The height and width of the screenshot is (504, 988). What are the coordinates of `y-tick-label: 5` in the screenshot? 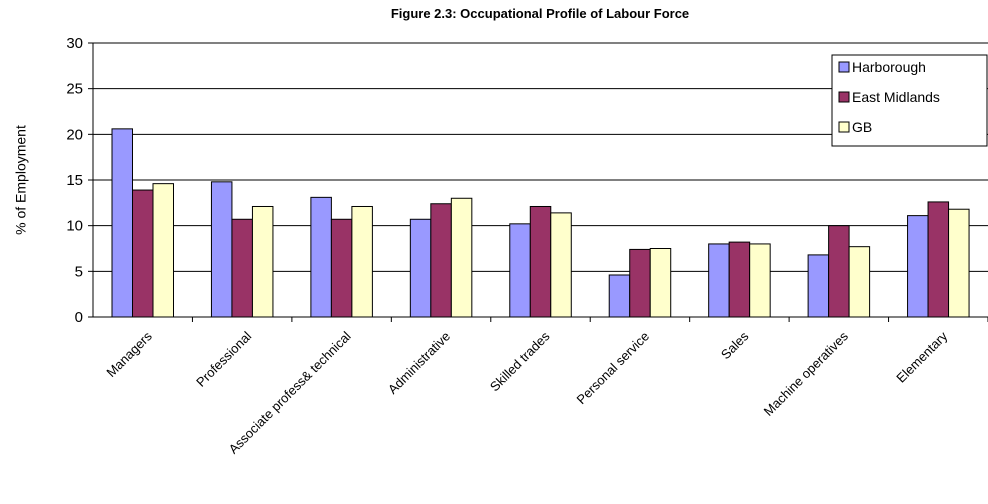 It's located at (79, 271).